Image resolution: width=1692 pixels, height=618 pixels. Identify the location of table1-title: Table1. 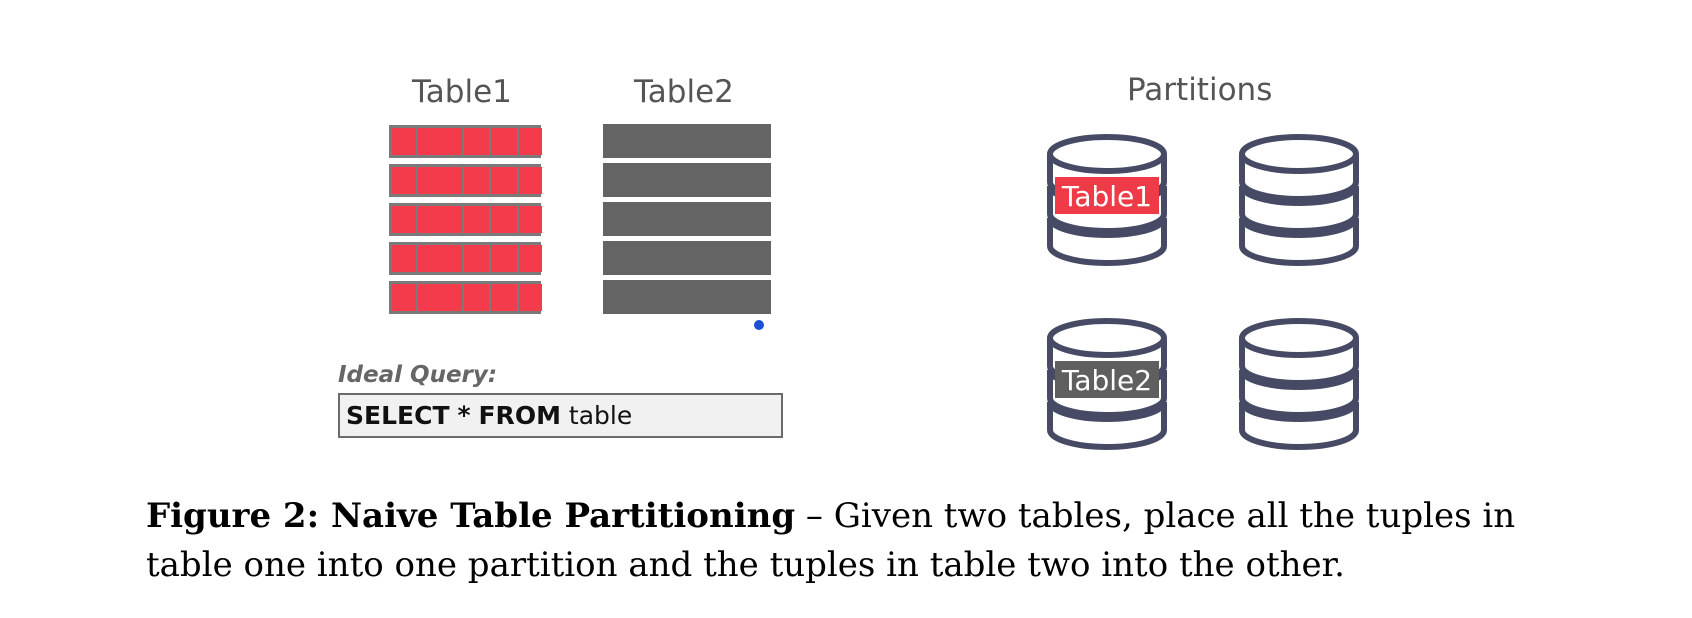
(462, 92).